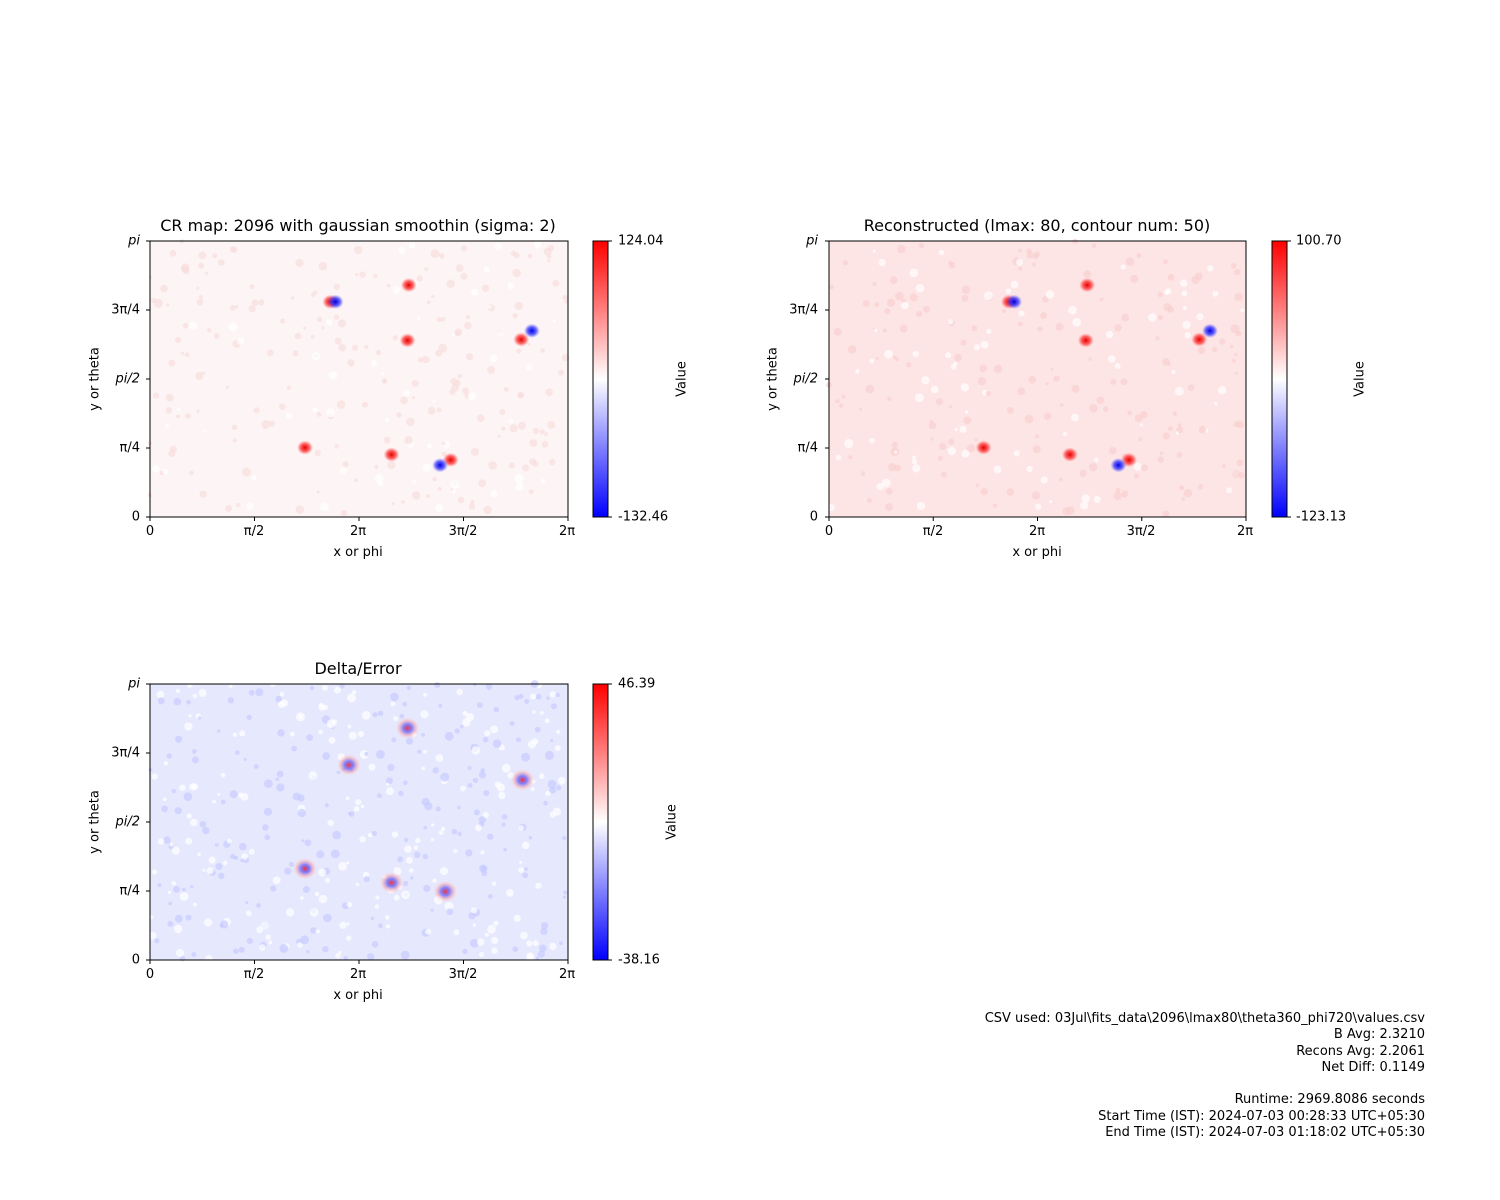 Image resolution: width=1500 pixels, height=1200 pixels. I want to click on colorbar-max-label: 46.39, so click(637, 684).